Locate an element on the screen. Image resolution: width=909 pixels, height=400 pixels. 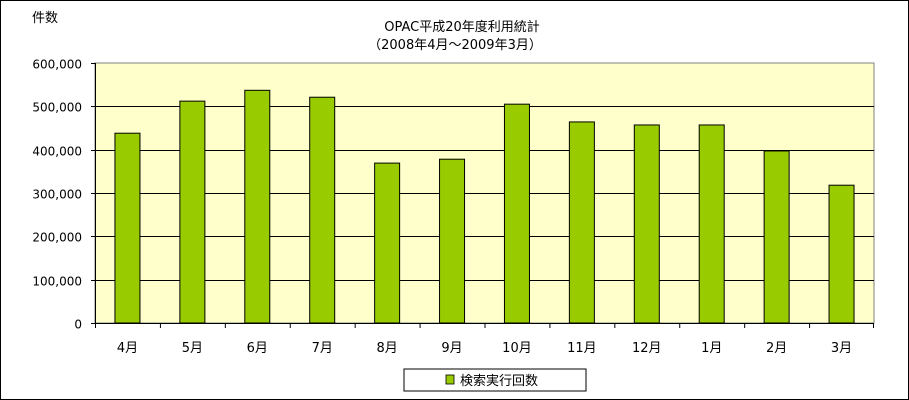
chart-title: OPAC平成20年度利用統計 is located at coordinates (462, 27).